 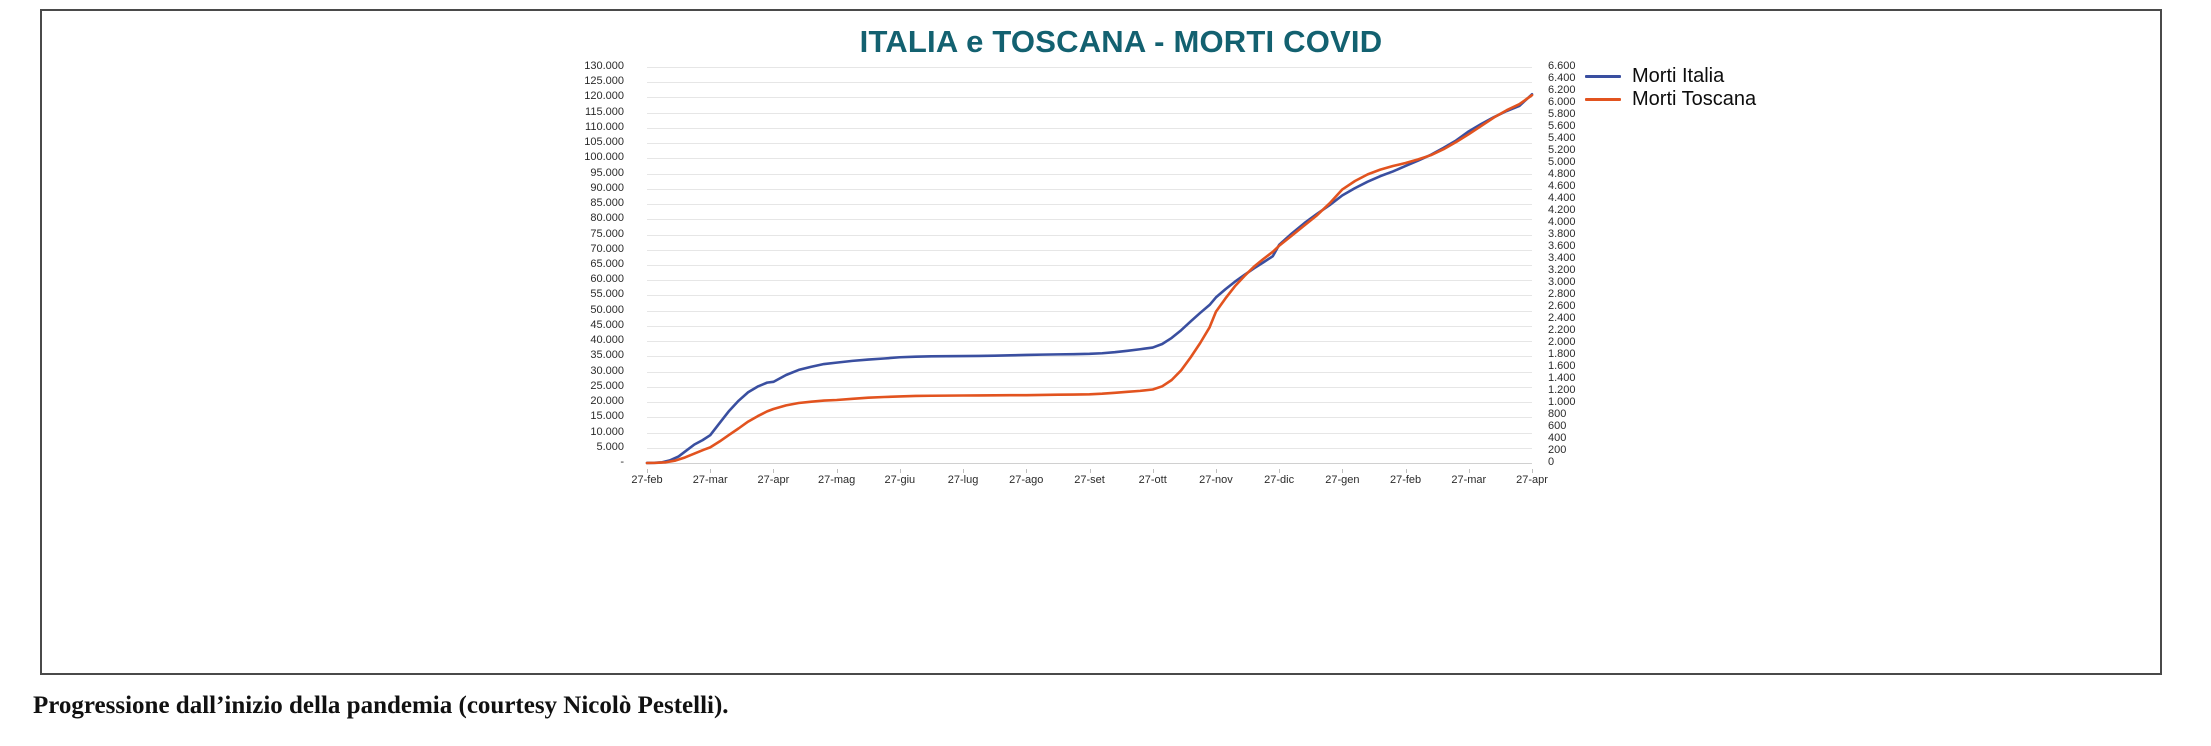 I want to click on left-axis-tick-label: 60.000, so click(x=607, y=279).